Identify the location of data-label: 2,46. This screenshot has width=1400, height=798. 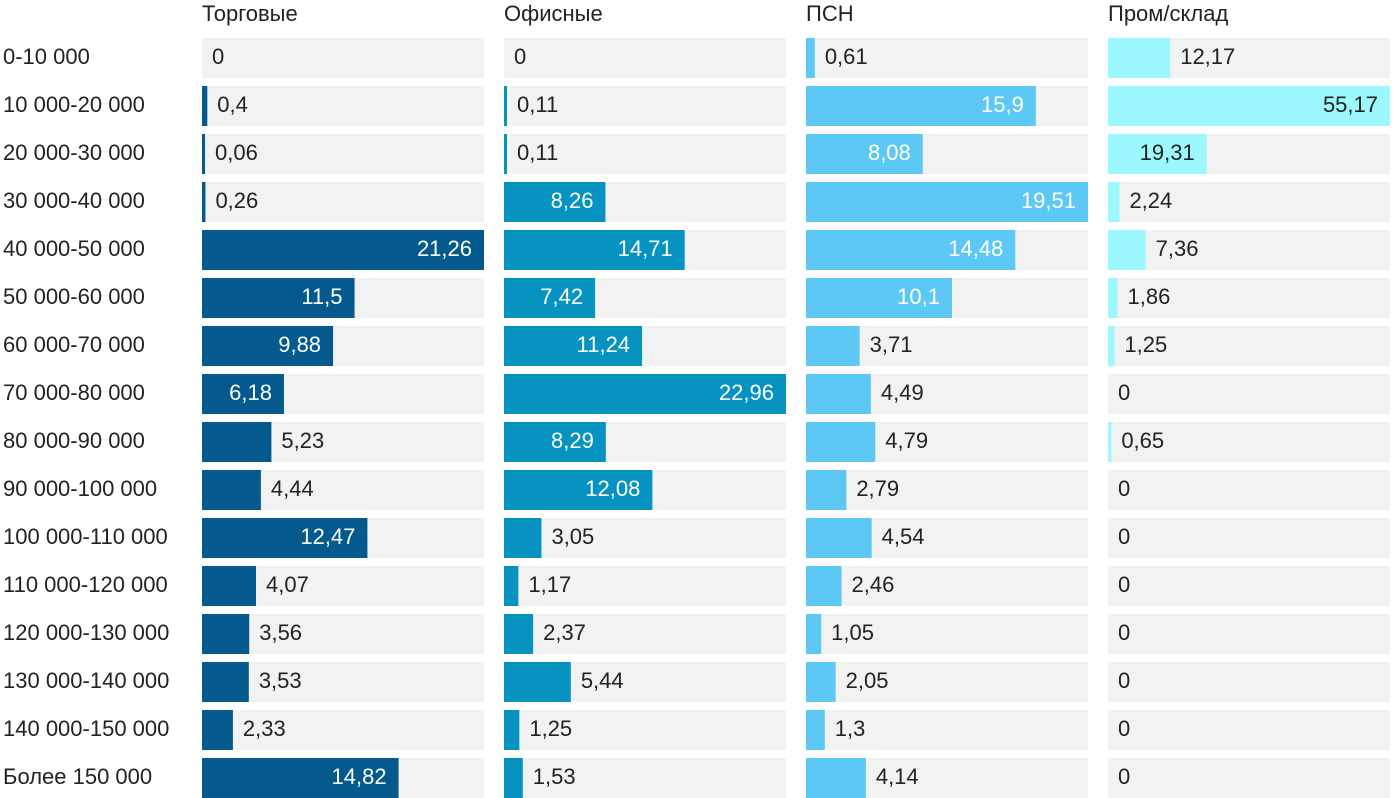
(873, 584).